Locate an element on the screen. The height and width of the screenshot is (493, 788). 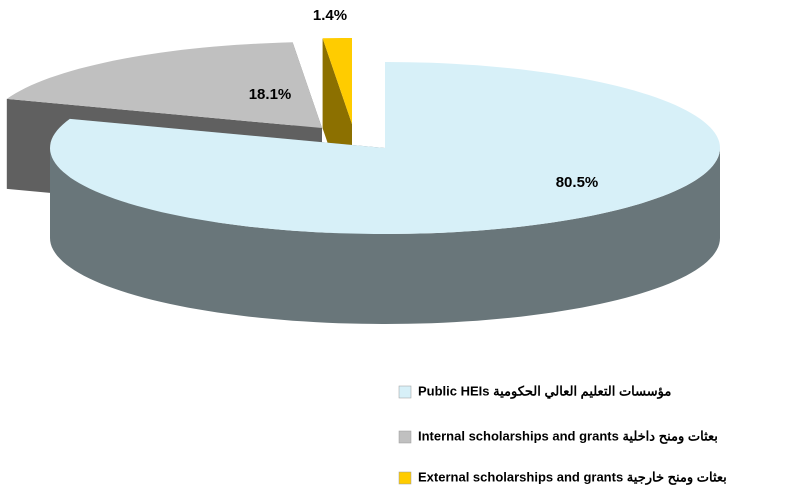
data-label: 80.5% is located at coordinates (577, 182).